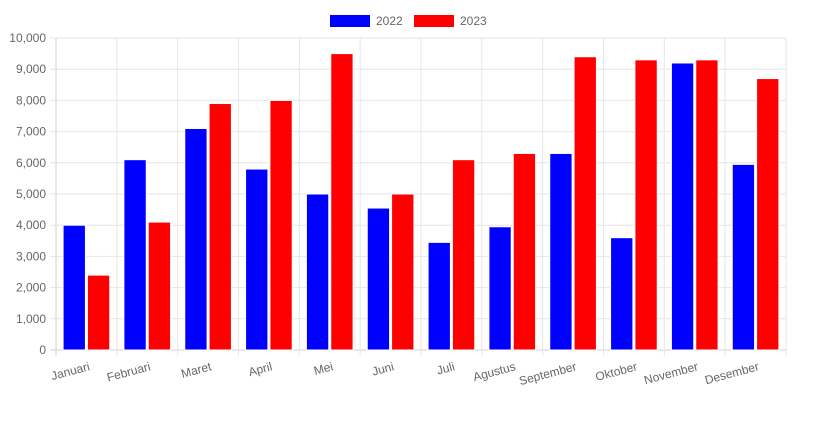 The width and height of the screenshot is (818, 425). Describe the element at coordinates (548, 373) in the screenshot. I see `x-tick-label: September` at that location.